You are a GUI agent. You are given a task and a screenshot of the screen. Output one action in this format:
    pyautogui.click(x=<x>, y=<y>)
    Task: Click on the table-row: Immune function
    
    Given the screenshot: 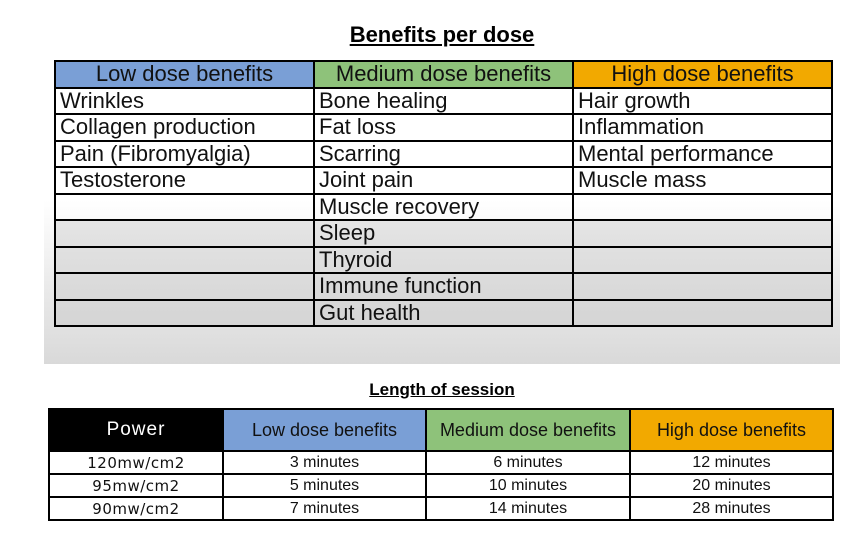 What is the action you would take?
    pyautogui.click(x=443, y=286)
    